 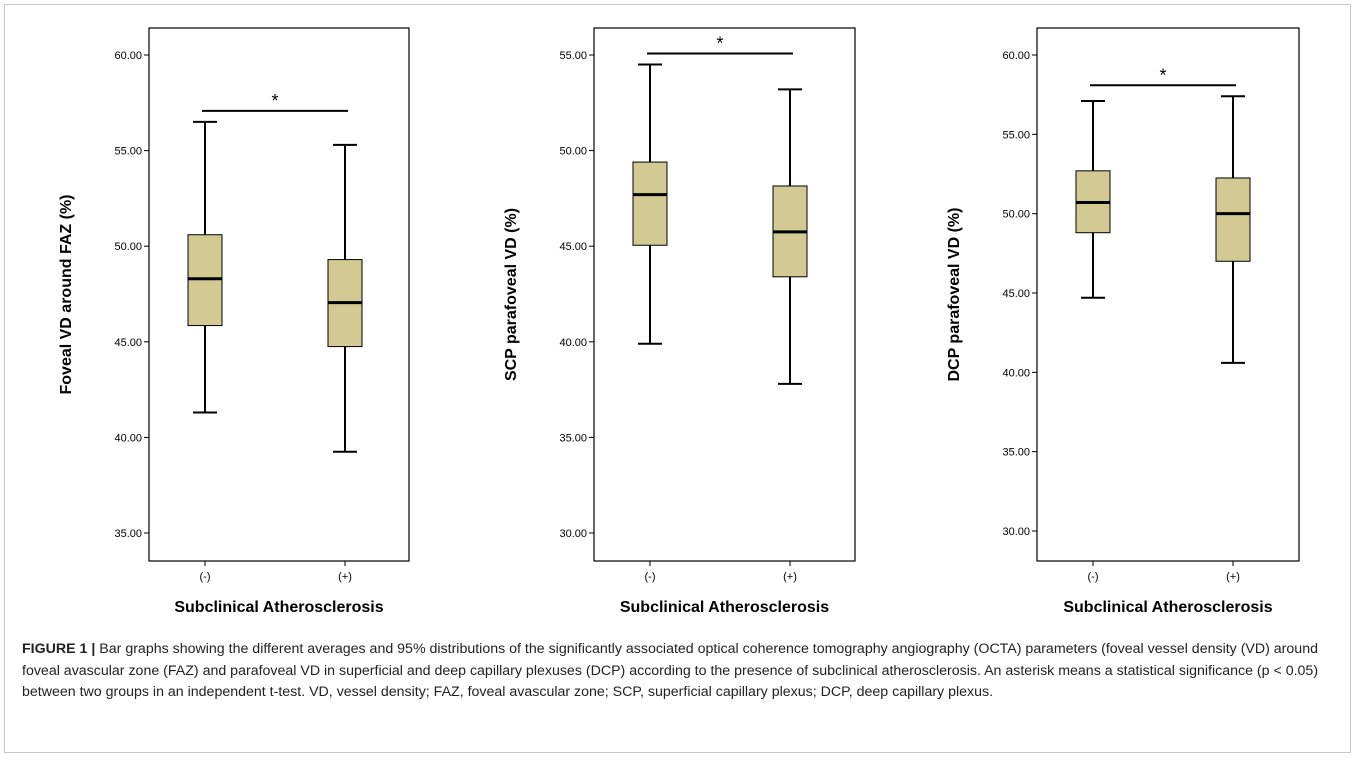 I want to click on chart3-x-tick-label: (-), so click(x=1093, y=577).